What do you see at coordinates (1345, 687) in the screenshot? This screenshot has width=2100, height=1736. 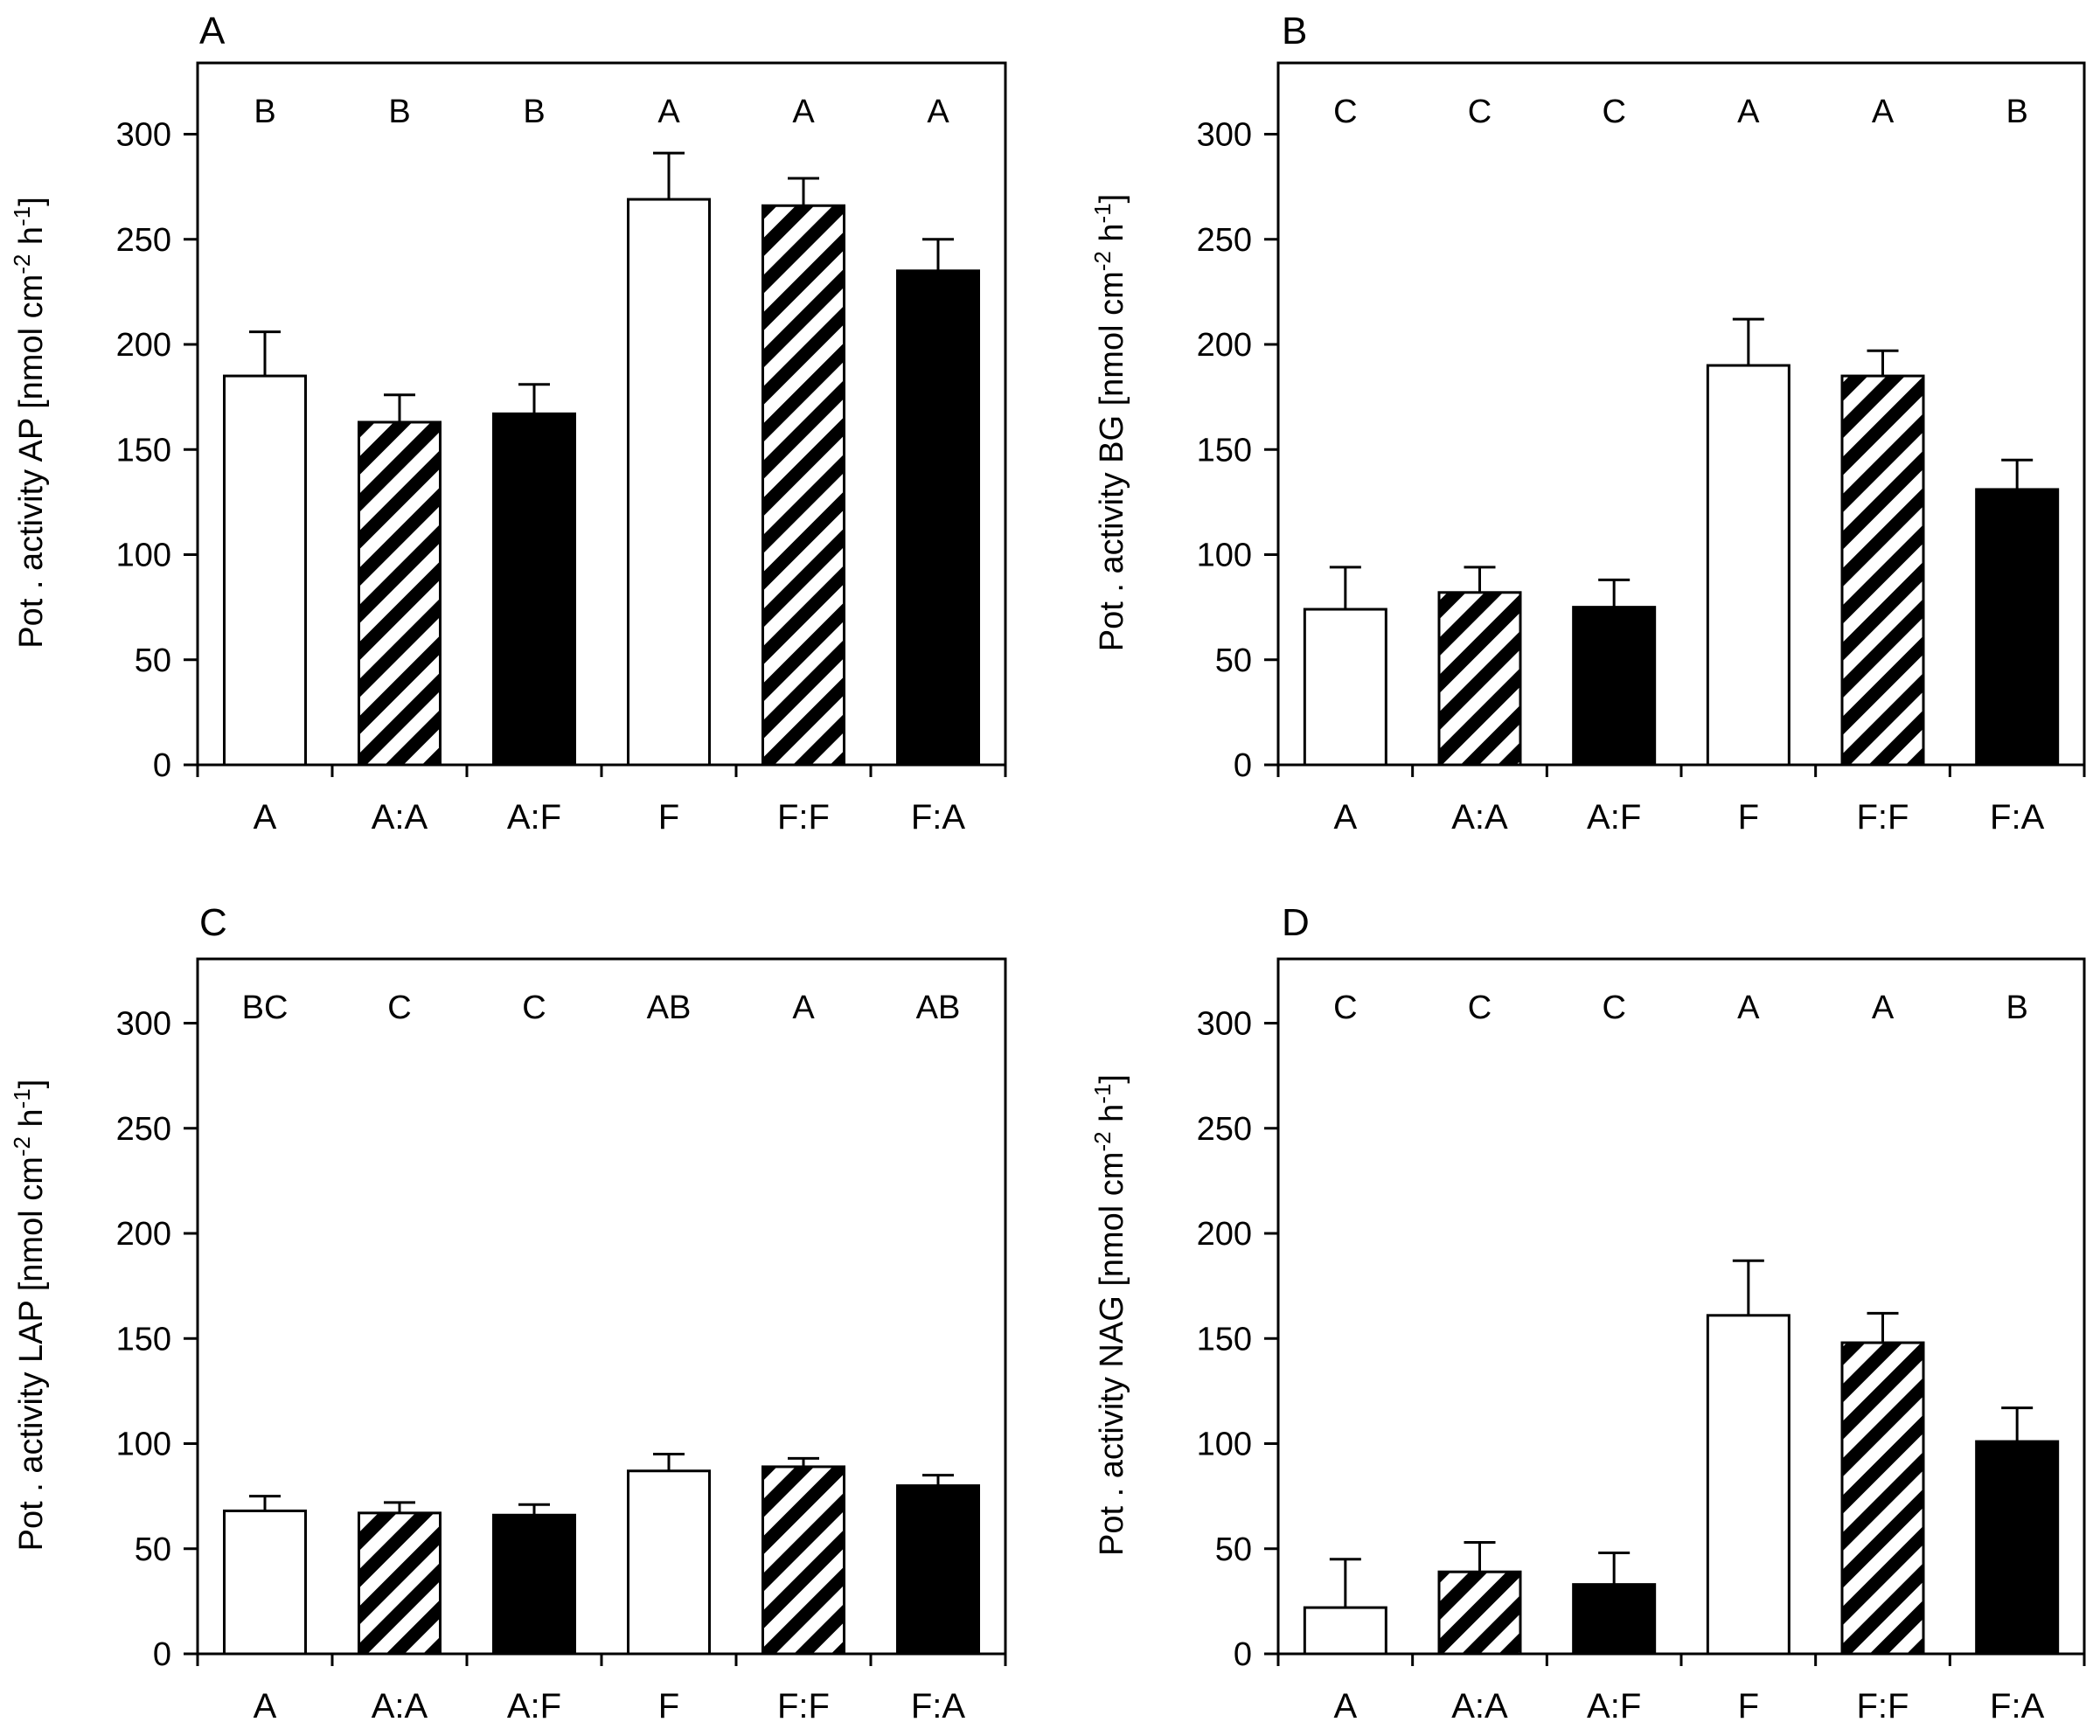 I see `bar-a` at bounding box center [1345, 687].